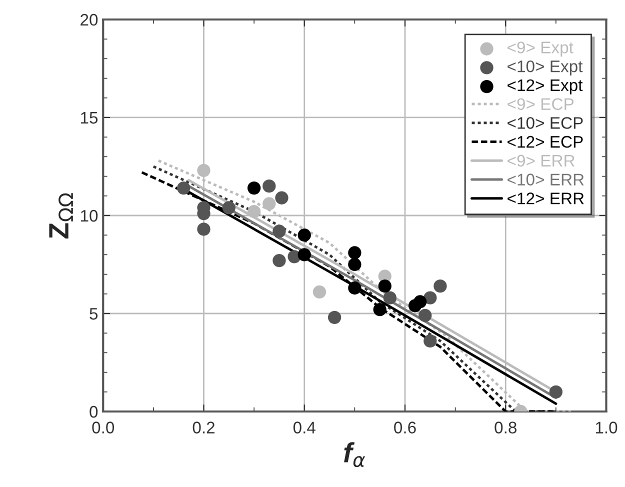 The width and height of the screenshot is (625, 487). Describe the element at coordinates (94, 412) in the screenshot. I see `y-tick-label: 0` at that location.